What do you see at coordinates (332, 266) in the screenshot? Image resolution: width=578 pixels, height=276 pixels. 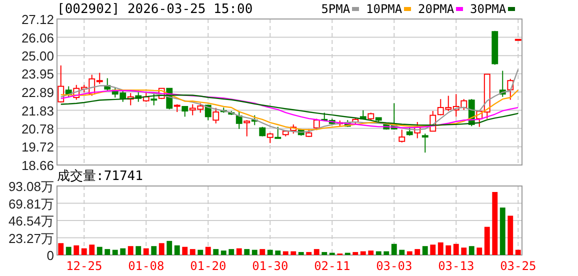 I see `x-tick-label: 02-11` at bounding box center [332, 266].